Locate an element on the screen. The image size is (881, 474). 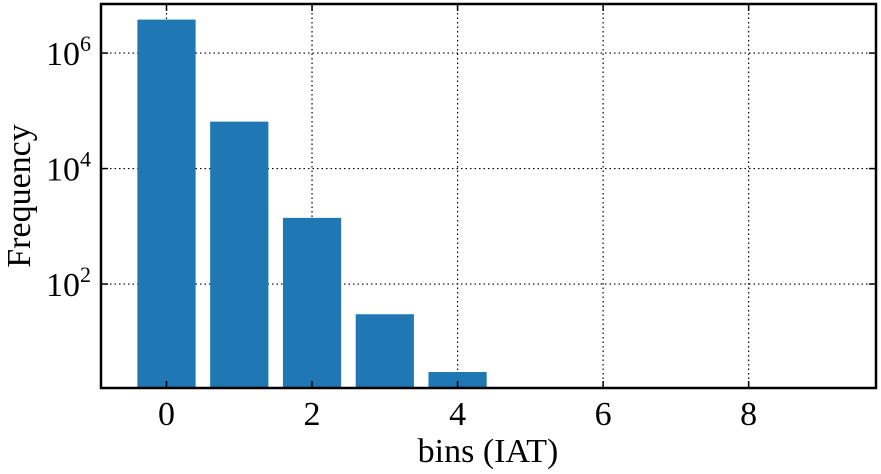
x-tick-label: 2 is located at coordinates (312, 414).